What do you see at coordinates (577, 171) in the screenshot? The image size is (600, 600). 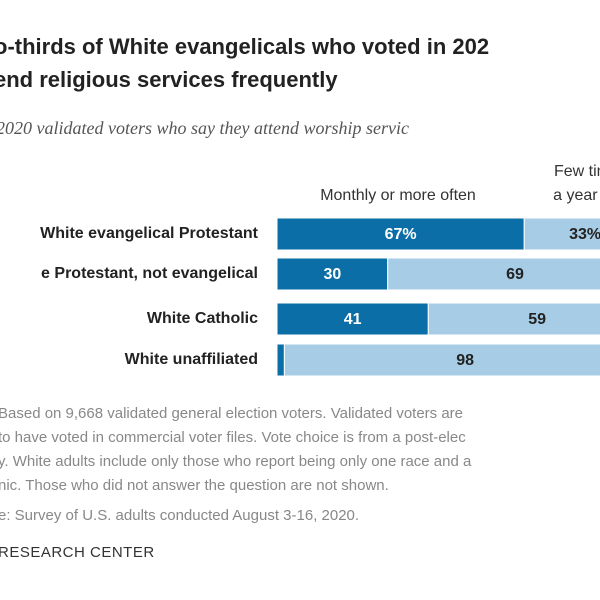 I see `series-header: Few tim` at bounding box center [577, 171].